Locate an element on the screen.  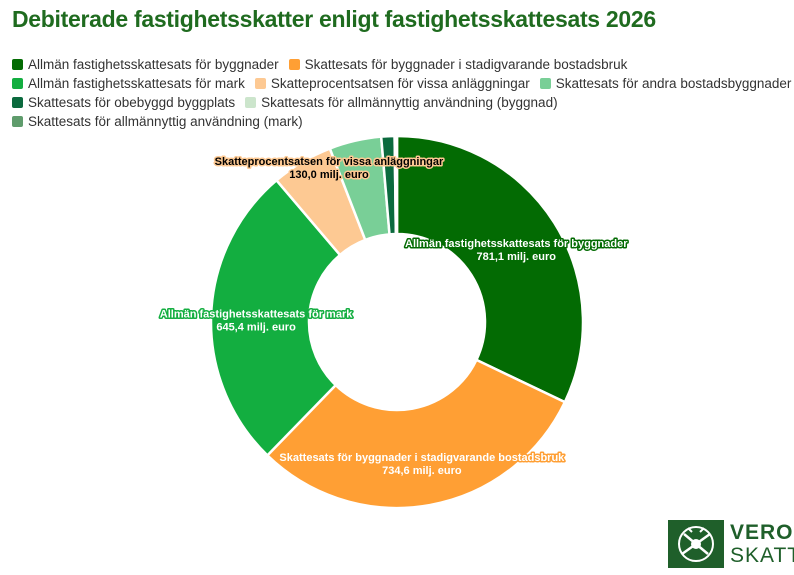
logo-line1: VERO is located at coordinates (762, 532).